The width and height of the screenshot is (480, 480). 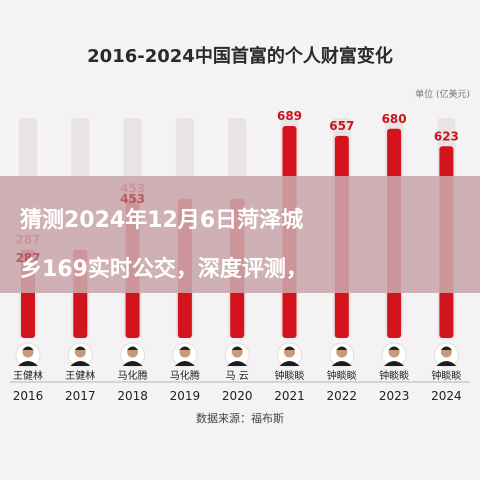 What do you see at coordinates (132, 396) in the screenshot?
I see `year-label: 2018` at bounding box center [132, 396].